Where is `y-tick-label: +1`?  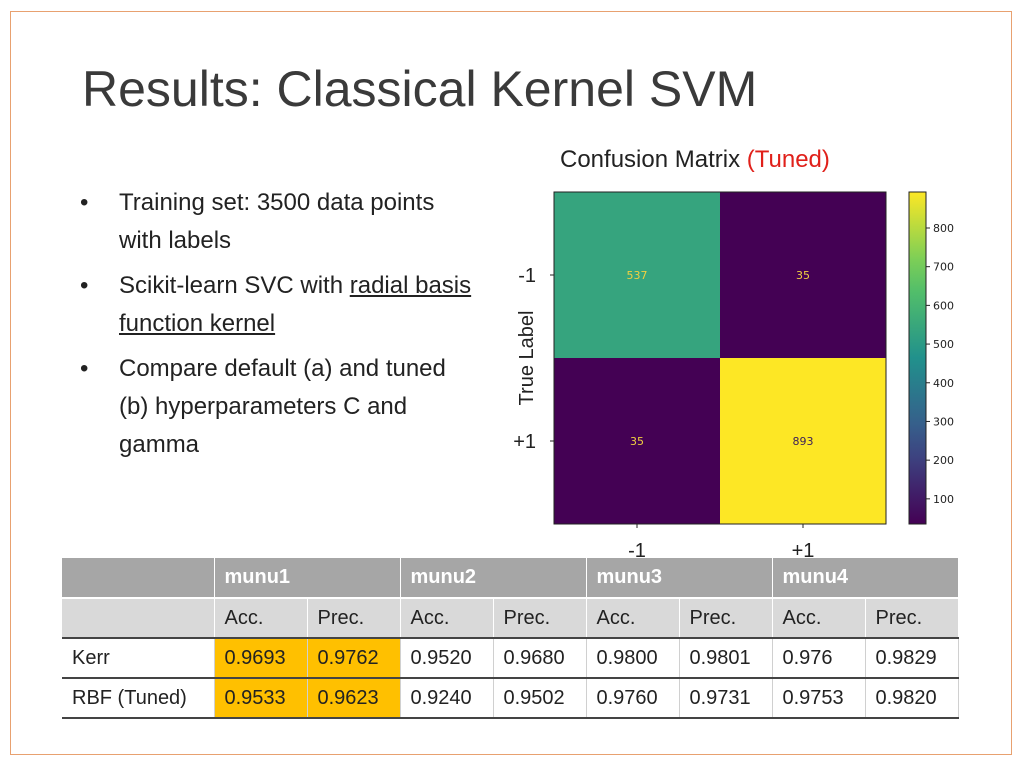
y-tick-label: +1 is located at coordinates (524, 442).